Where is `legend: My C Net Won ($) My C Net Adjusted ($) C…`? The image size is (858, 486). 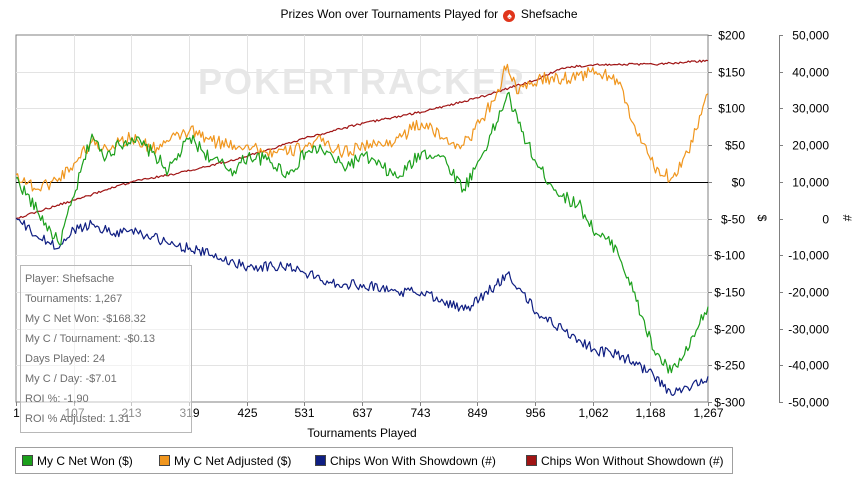 legend: My C Net Won ($) My C Net Adjusted ($) C… is located at coordinates (374, 460).